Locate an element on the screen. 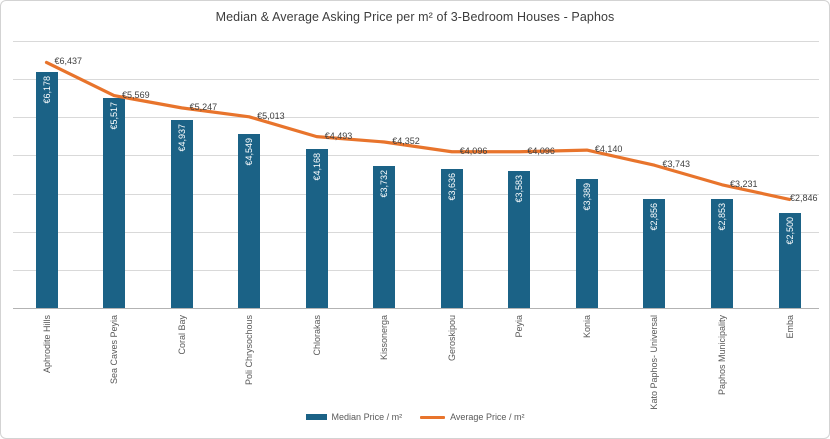 The height and width of the screenshot is (439, 830). median-bar: €3,389 is located at coordinates (586, 243).